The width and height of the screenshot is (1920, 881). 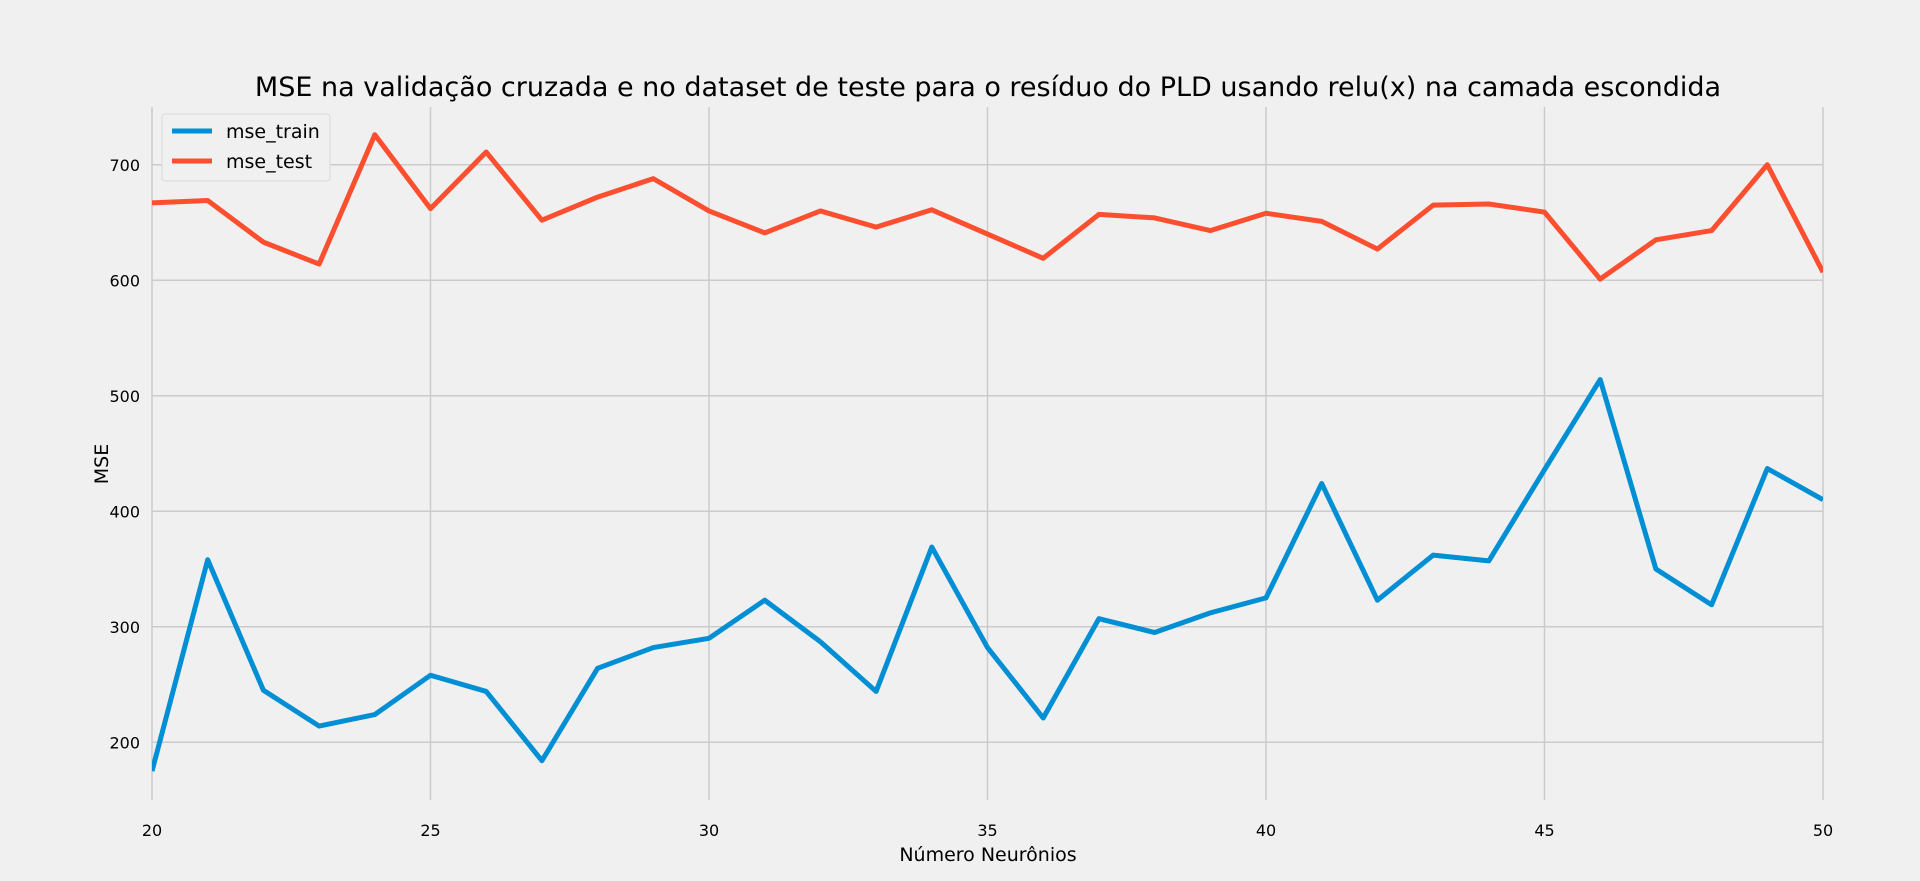 I want to click on y-axis-label: MSE, so click(x=102, y=464).